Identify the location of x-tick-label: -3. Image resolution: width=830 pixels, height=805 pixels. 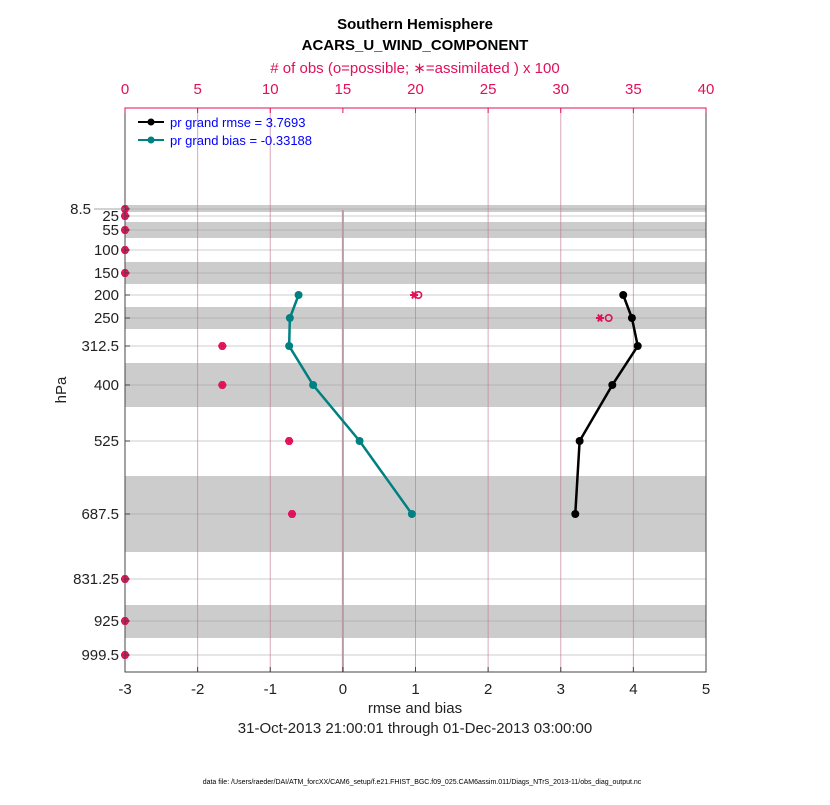
(124, 689).